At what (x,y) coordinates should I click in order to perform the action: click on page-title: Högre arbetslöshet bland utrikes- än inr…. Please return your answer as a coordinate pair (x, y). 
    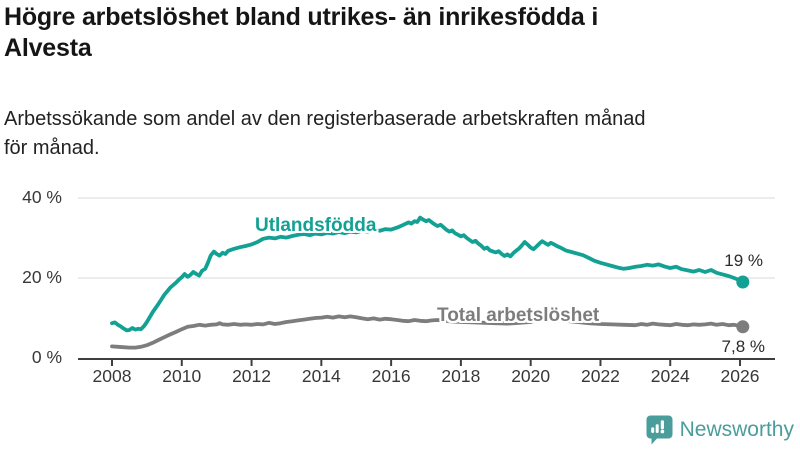
    Looking at the image, I should click on (400, 33).